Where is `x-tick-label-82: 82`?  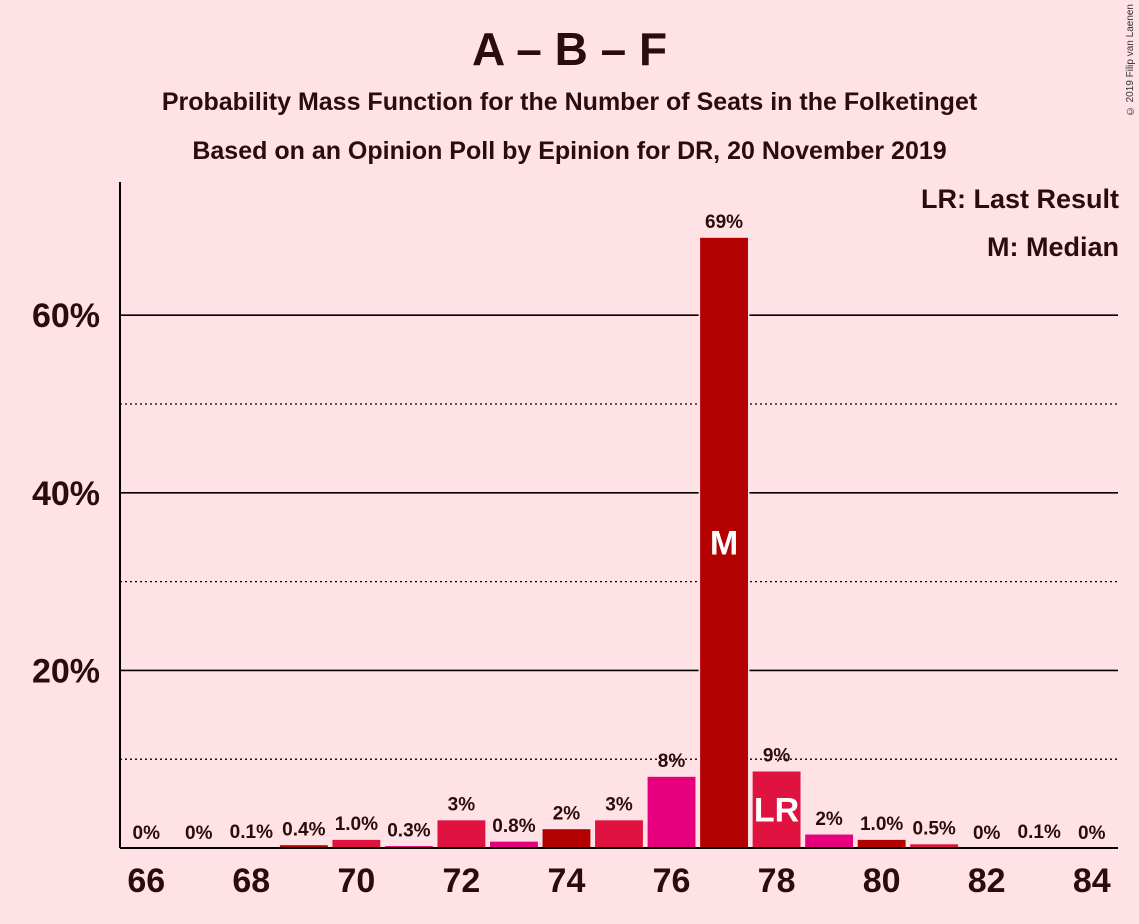
x-tick-label-82: 82 is located at coordinates (987, 881).